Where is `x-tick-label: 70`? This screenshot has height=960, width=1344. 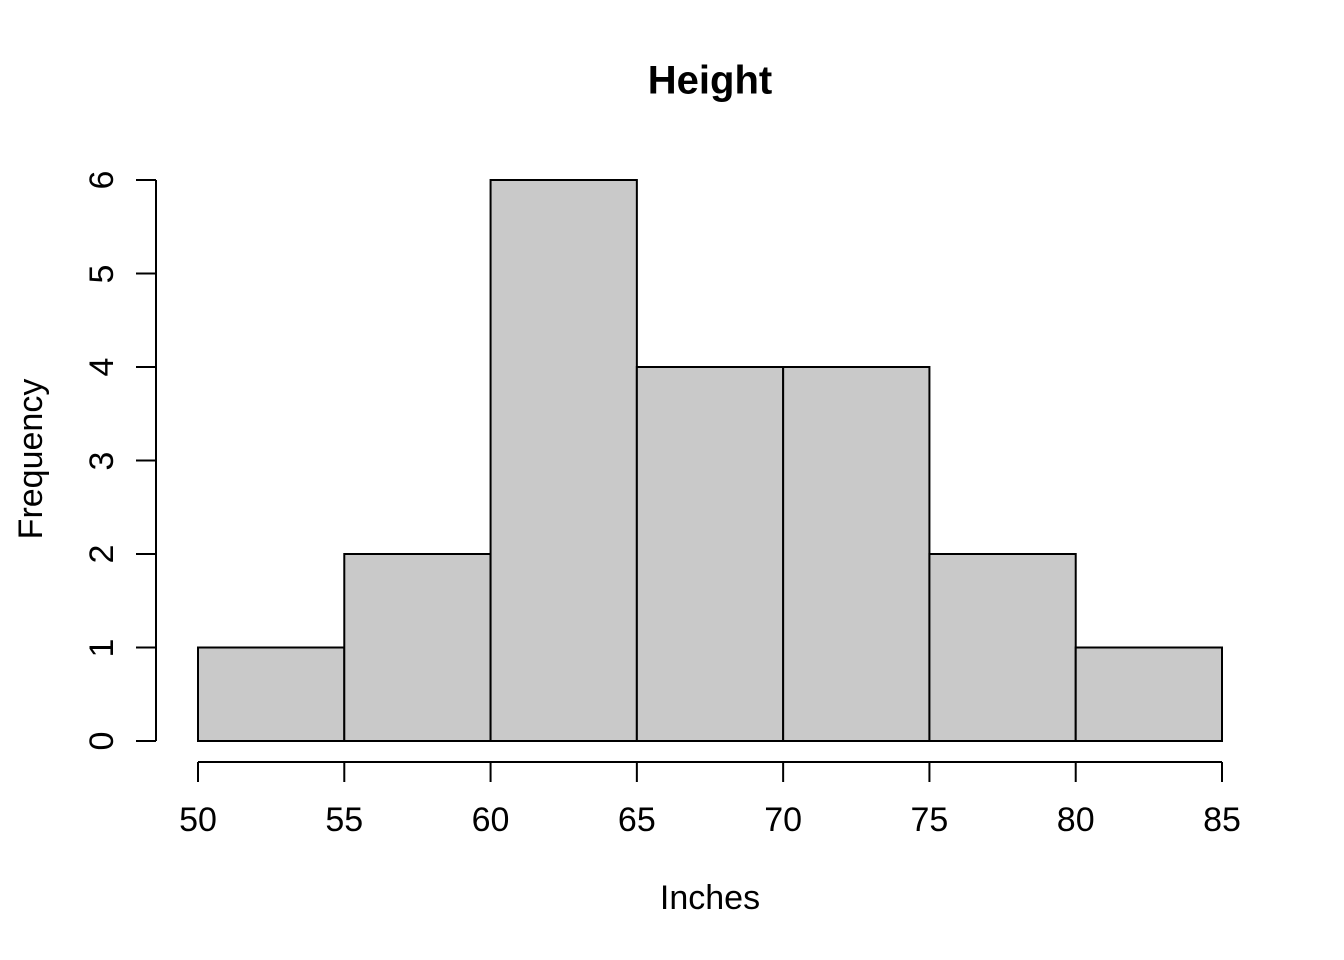 x-tick-label: 70 is located at coordinates (783, 820).